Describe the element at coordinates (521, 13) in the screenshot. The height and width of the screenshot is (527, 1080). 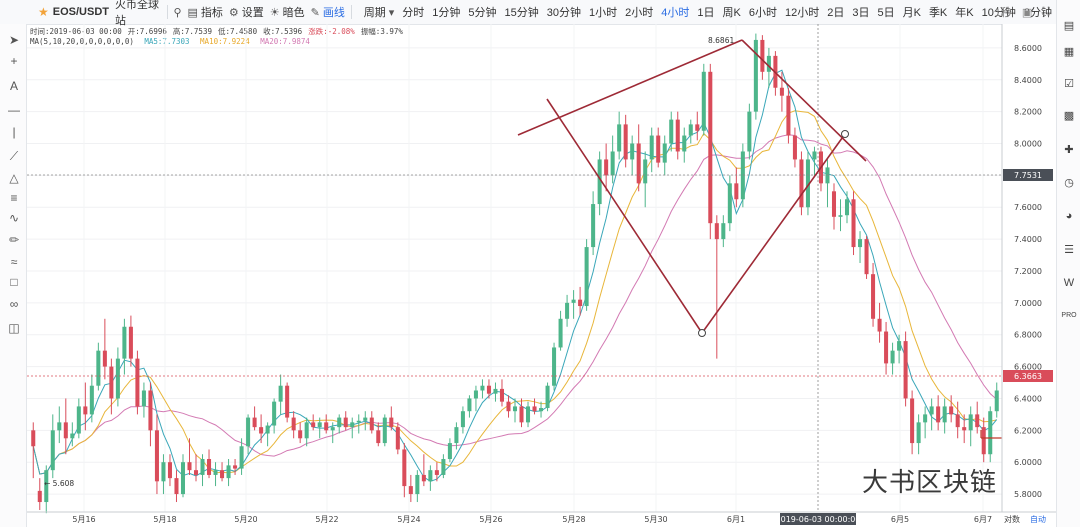
I see `period-3: 15分钟` at that location.